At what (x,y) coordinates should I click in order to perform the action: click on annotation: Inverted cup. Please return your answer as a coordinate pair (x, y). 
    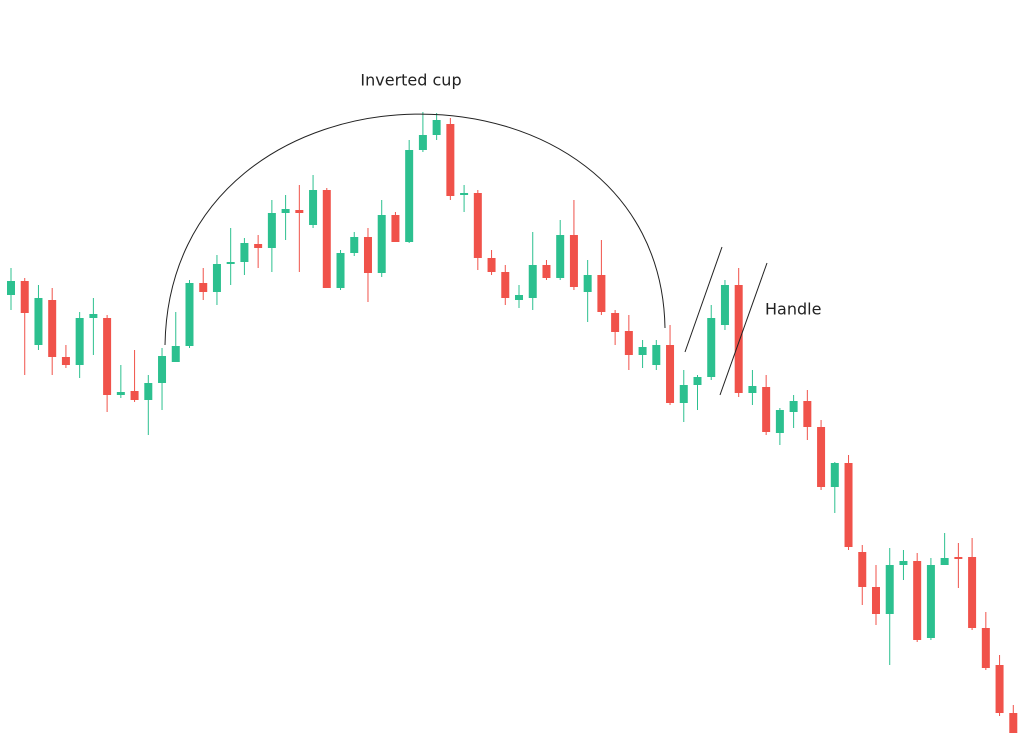
    Looking at the image, I should click on (410, 80).